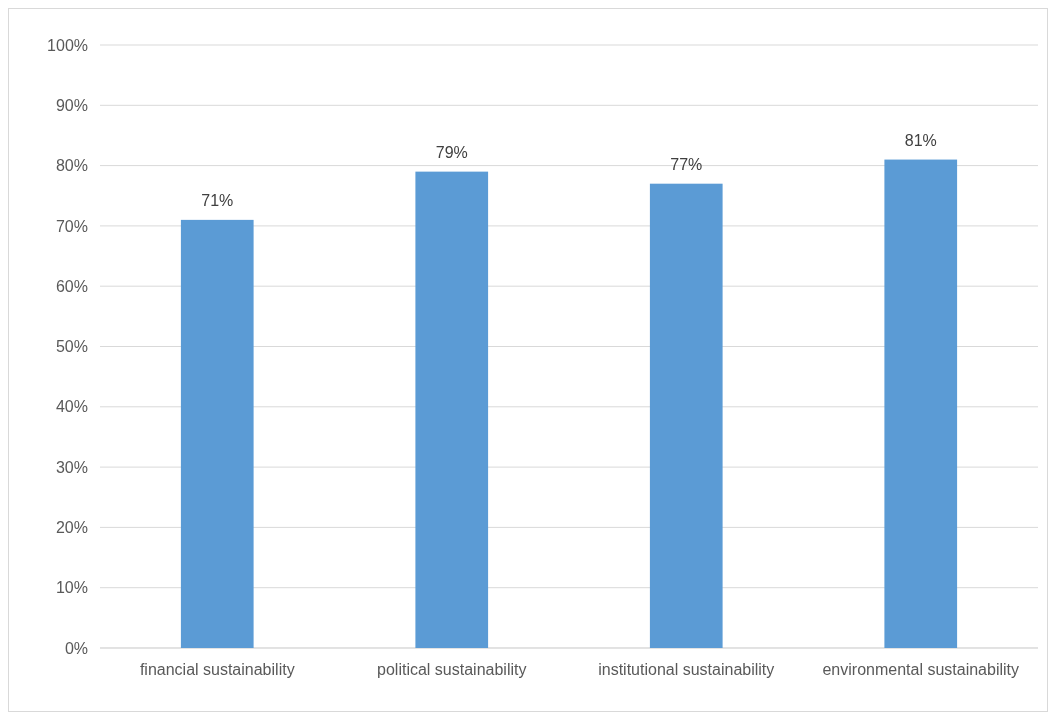  What do you see at coordinates (71, 286) in the screenshot?
I see `y-tick-label: 60%` at bounding box center [71, 286].